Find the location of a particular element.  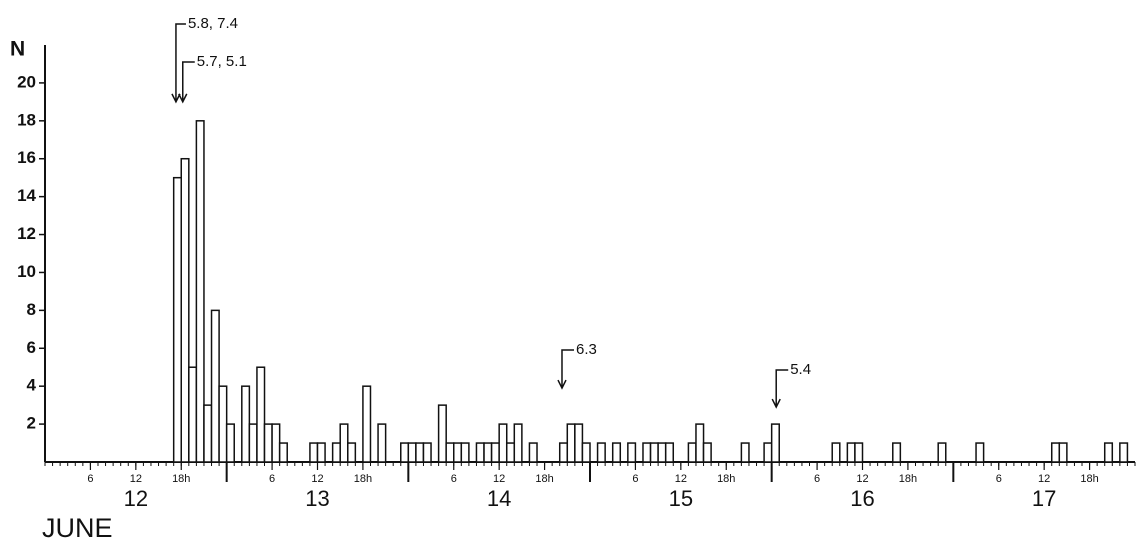

day-label: 17 is located at coordinates (1044, 498).